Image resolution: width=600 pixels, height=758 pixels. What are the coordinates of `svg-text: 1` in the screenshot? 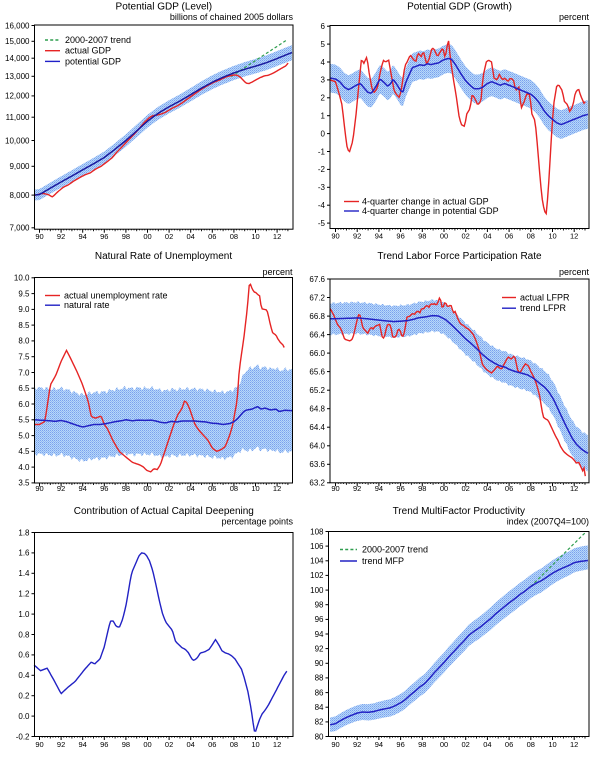 It's located at (323, 116).